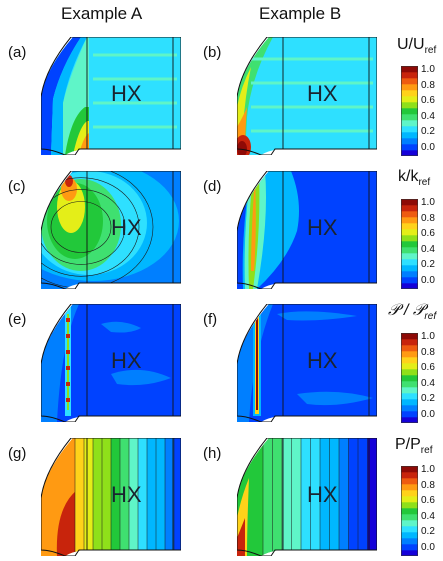  What do you see at coordinates (210, 319) in the screenshot?
I see `panel-label-f: (f)` at bounding box center [210, 319].